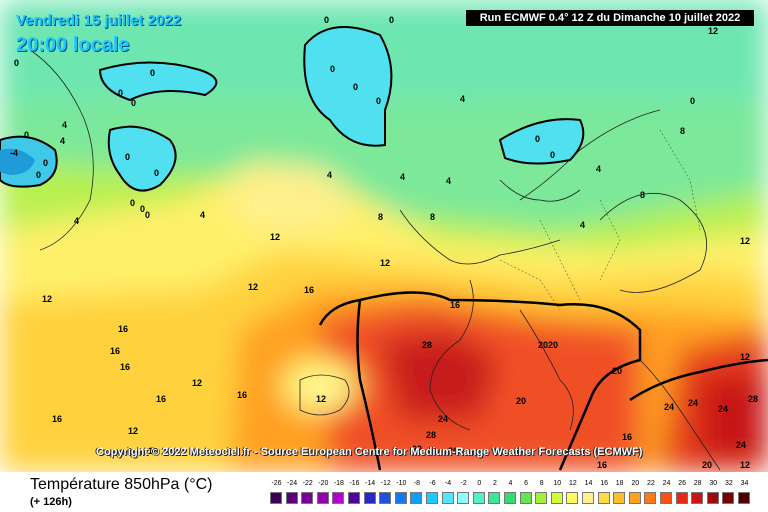  I want to click on scale-tick-label: 22, so click(650, 483).